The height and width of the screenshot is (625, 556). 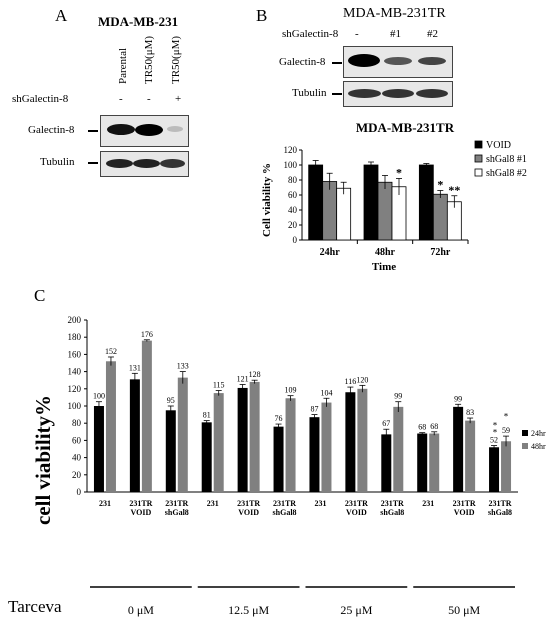 What do you see at coordinates (506, 173) in the screenshot?
I see `legend-label: shGal8 #2` at bounding box center [506, 173].